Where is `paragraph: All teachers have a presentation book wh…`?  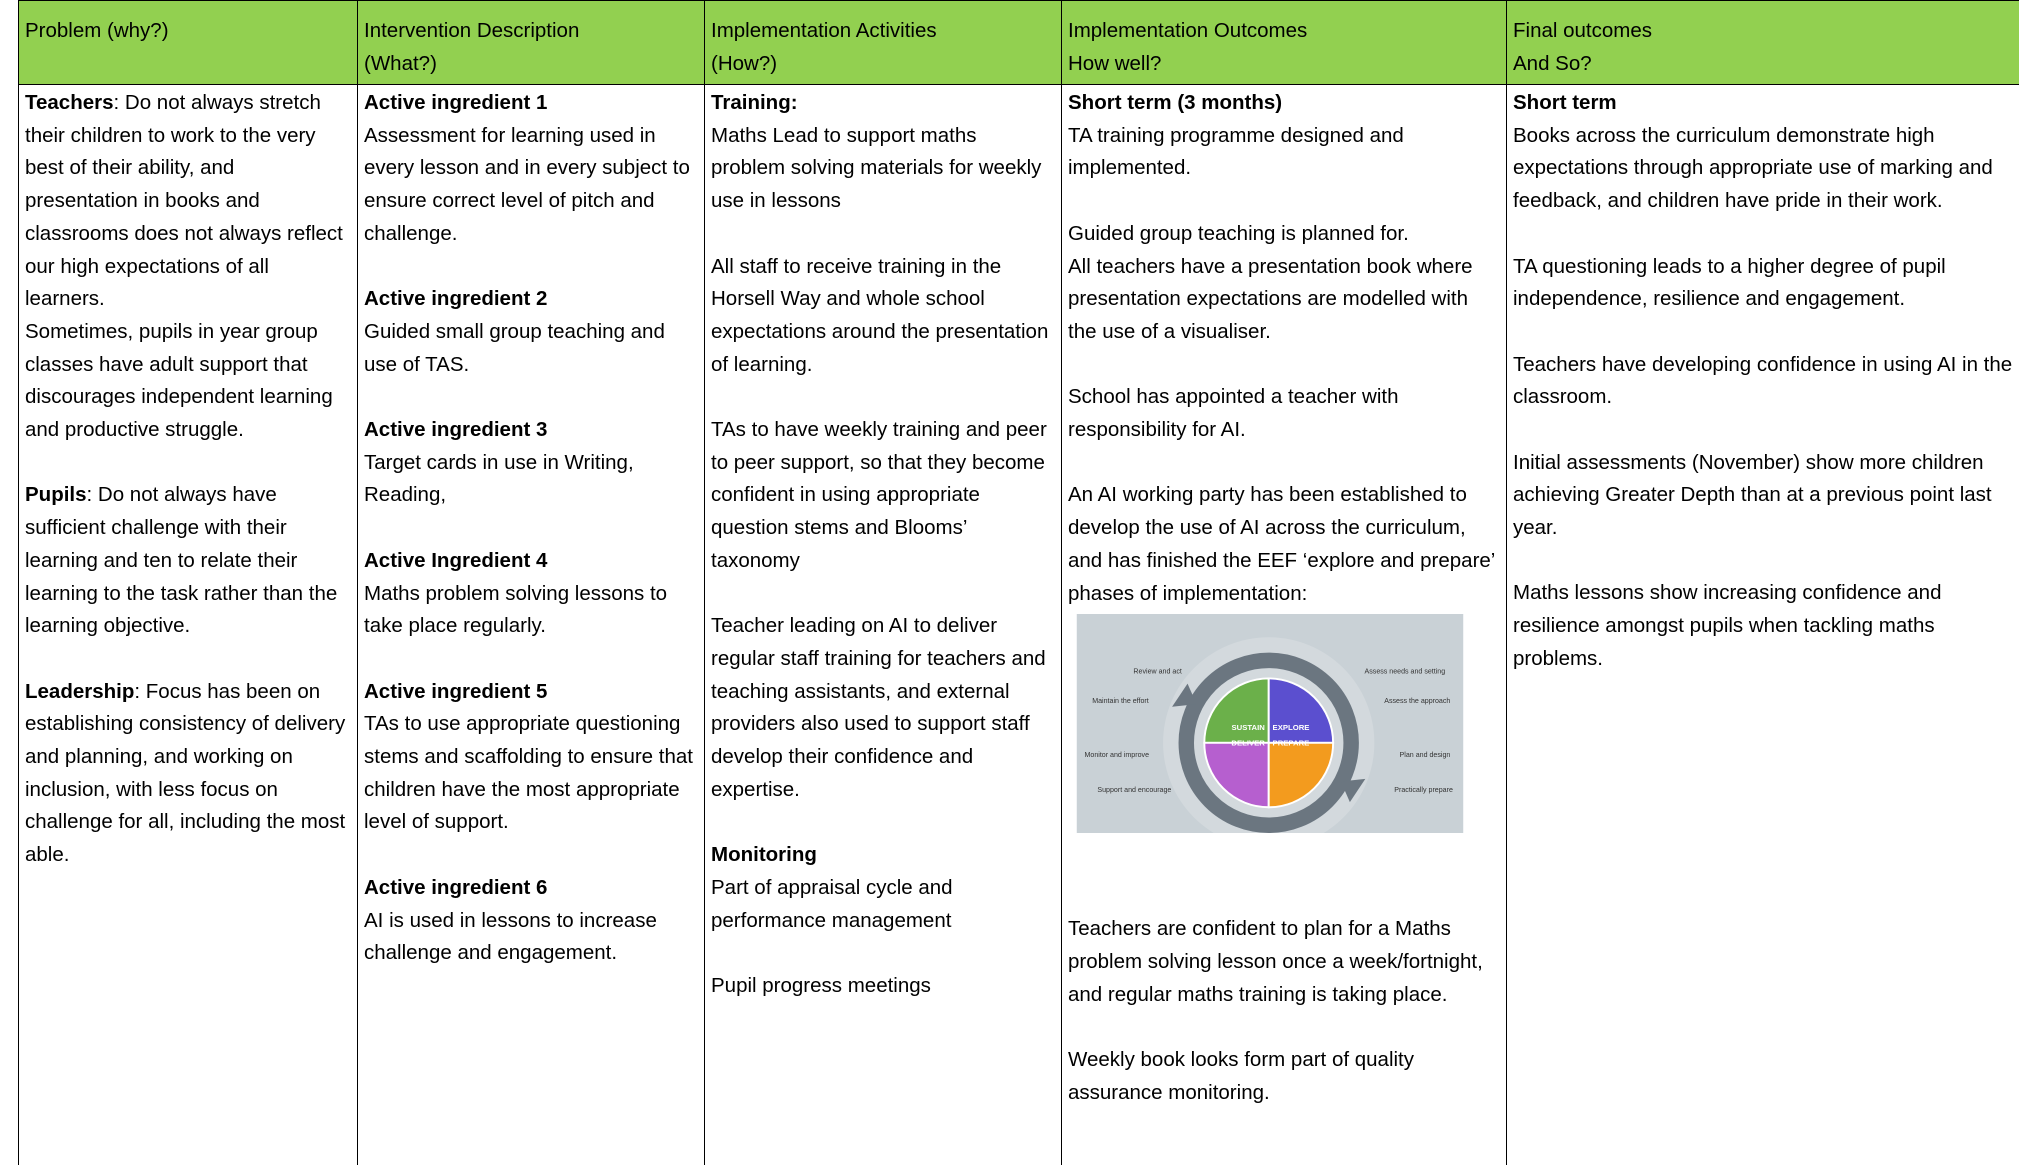 paragraph: All teachers have a presentation book wh… is located at coordinates (1284, 300).